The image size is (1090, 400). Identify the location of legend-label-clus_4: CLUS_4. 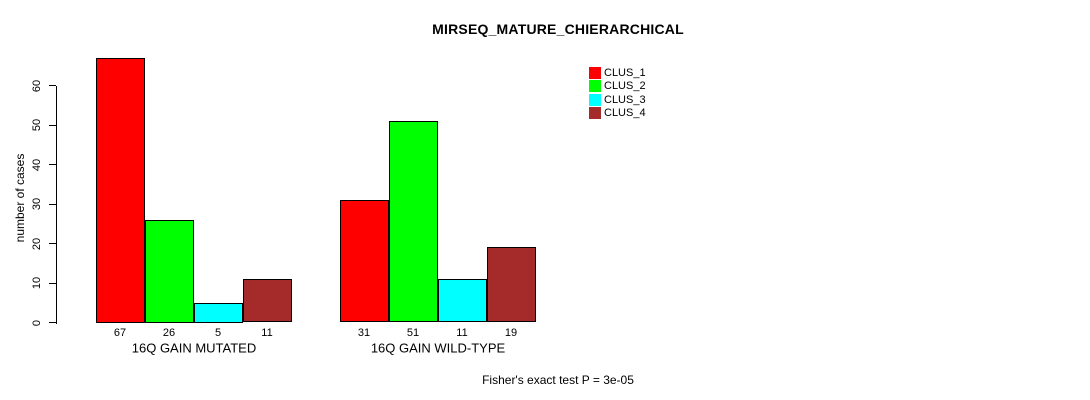
(625, 113).